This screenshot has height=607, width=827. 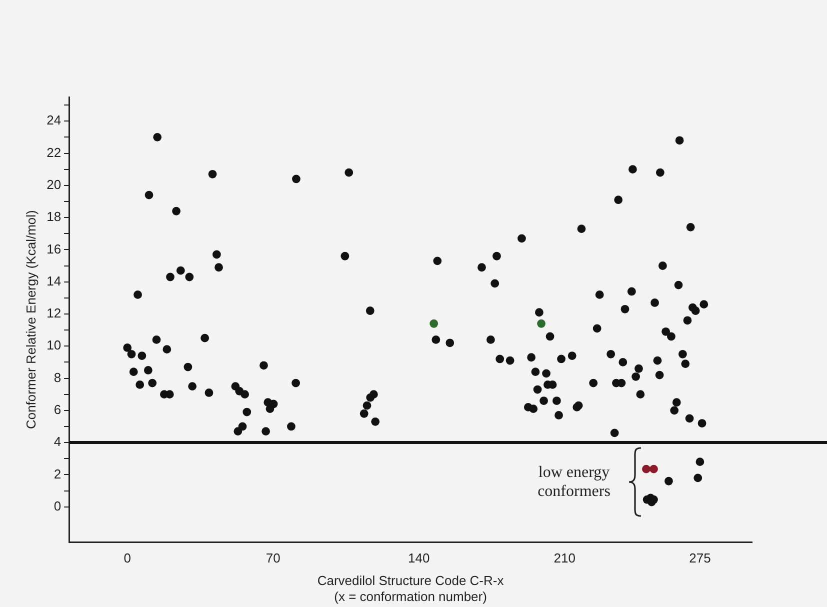 I want to click on y-tick-label: 4, so click(x=58, y=442).